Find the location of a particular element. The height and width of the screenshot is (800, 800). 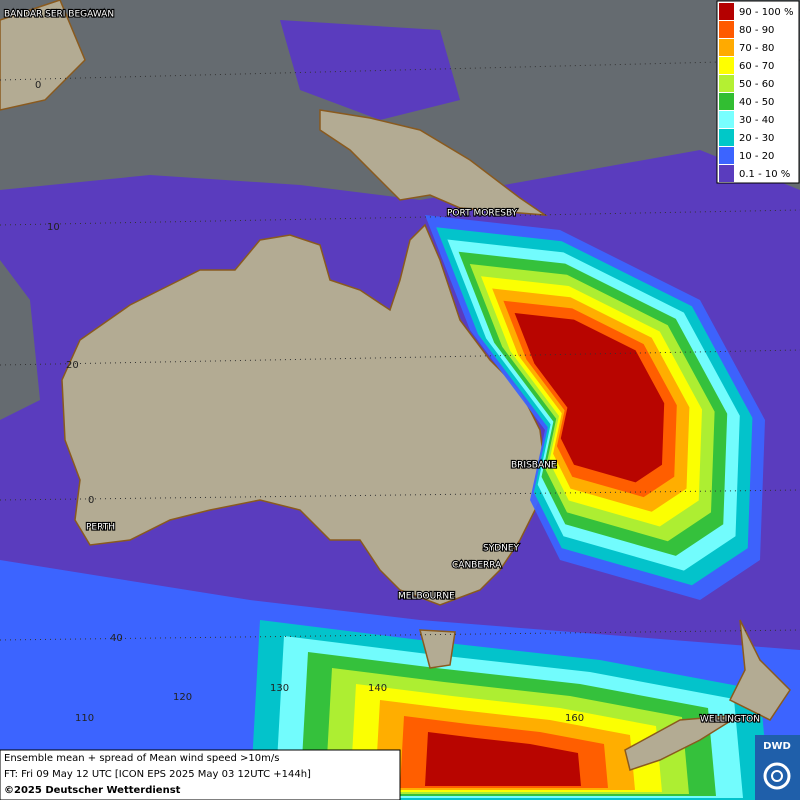

place-label: WELLINGTON is located at coordinates (730, 720).